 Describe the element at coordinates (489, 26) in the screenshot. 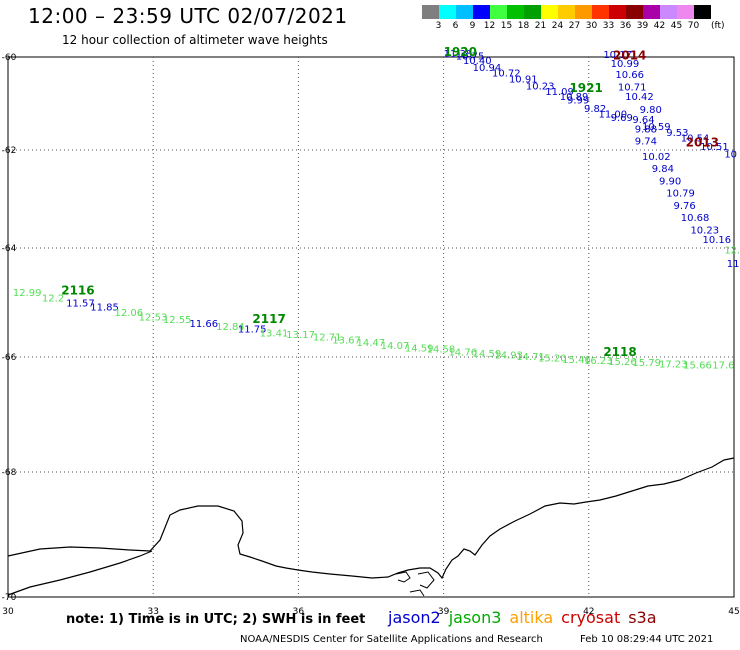

I see `color-scale-tick: 12` at that location.